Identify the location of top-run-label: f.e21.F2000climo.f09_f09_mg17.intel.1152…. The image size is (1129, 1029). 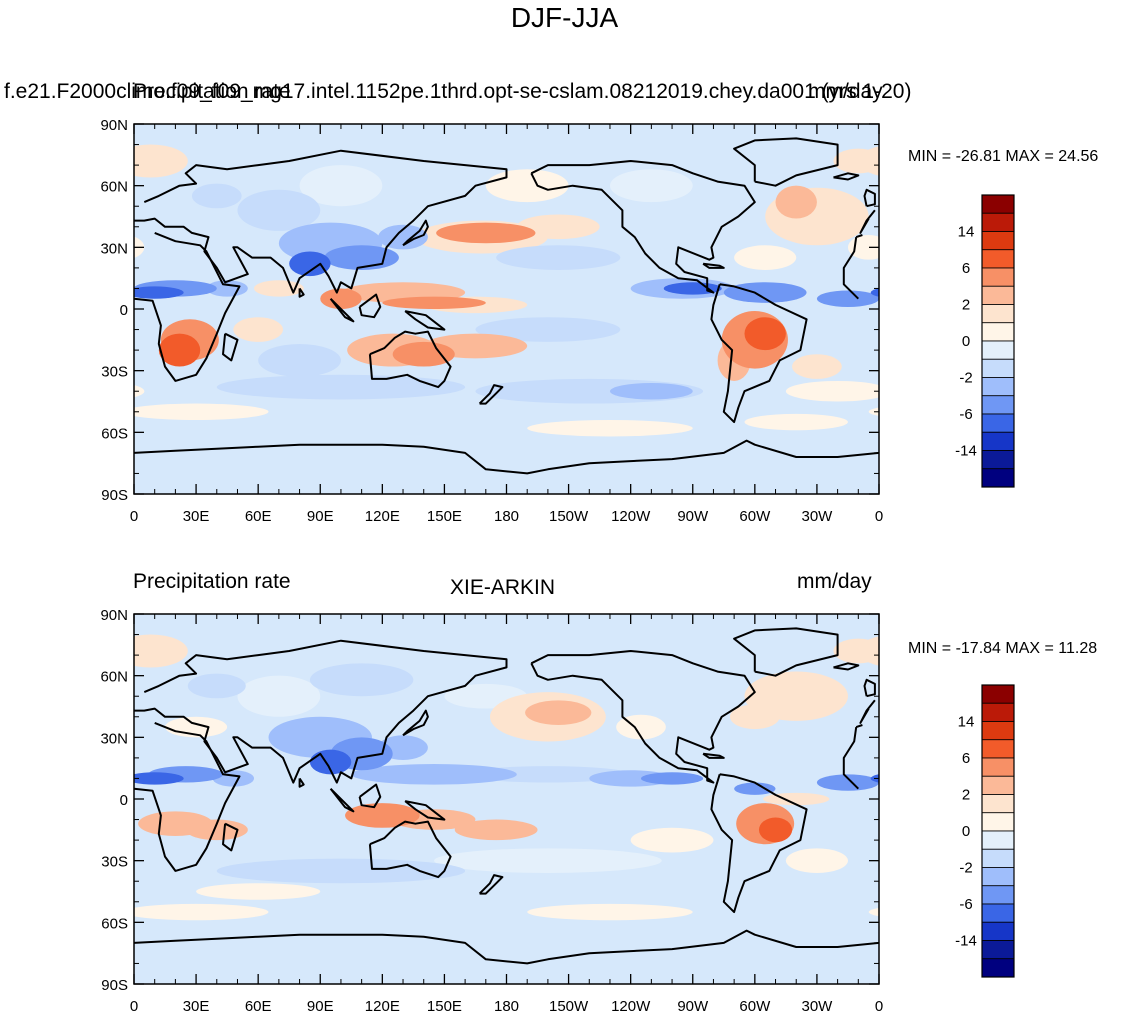
(458, 91).